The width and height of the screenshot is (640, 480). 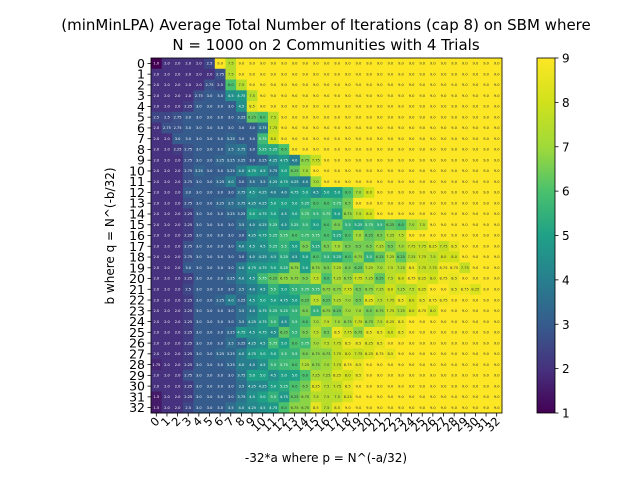 What do you see at coordinates (369, 279) in the screenshot?
I see `cell-value-label: 7.25` at bounding box center [369, 279].